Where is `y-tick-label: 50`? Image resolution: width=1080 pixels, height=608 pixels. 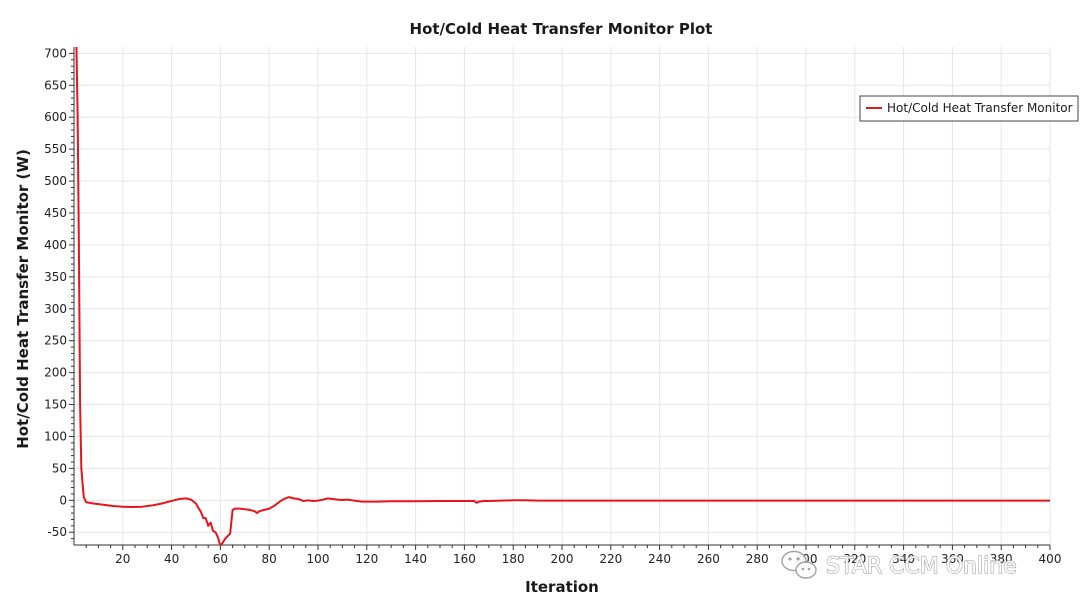 y-tick-label: 50 is located at coordinates (59, 468).